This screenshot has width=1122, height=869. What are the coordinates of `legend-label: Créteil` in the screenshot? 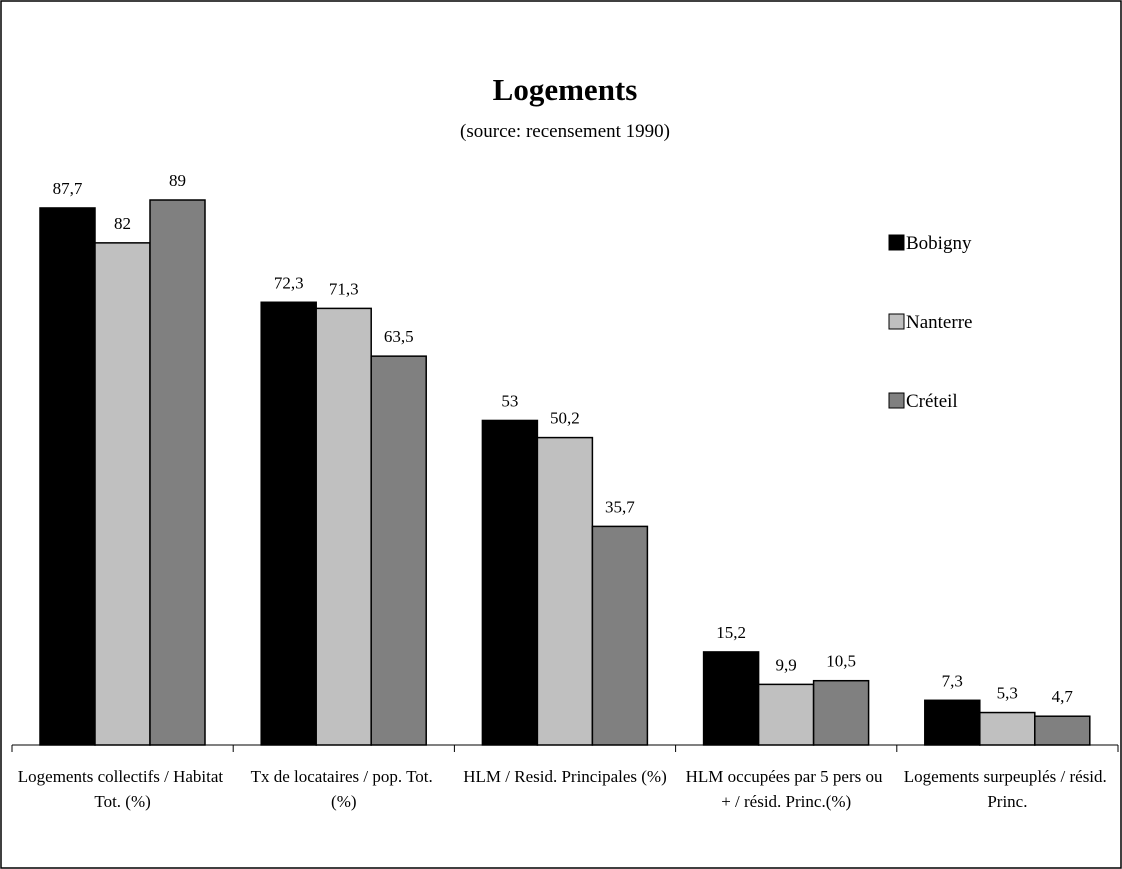 It's located at (932, 401).